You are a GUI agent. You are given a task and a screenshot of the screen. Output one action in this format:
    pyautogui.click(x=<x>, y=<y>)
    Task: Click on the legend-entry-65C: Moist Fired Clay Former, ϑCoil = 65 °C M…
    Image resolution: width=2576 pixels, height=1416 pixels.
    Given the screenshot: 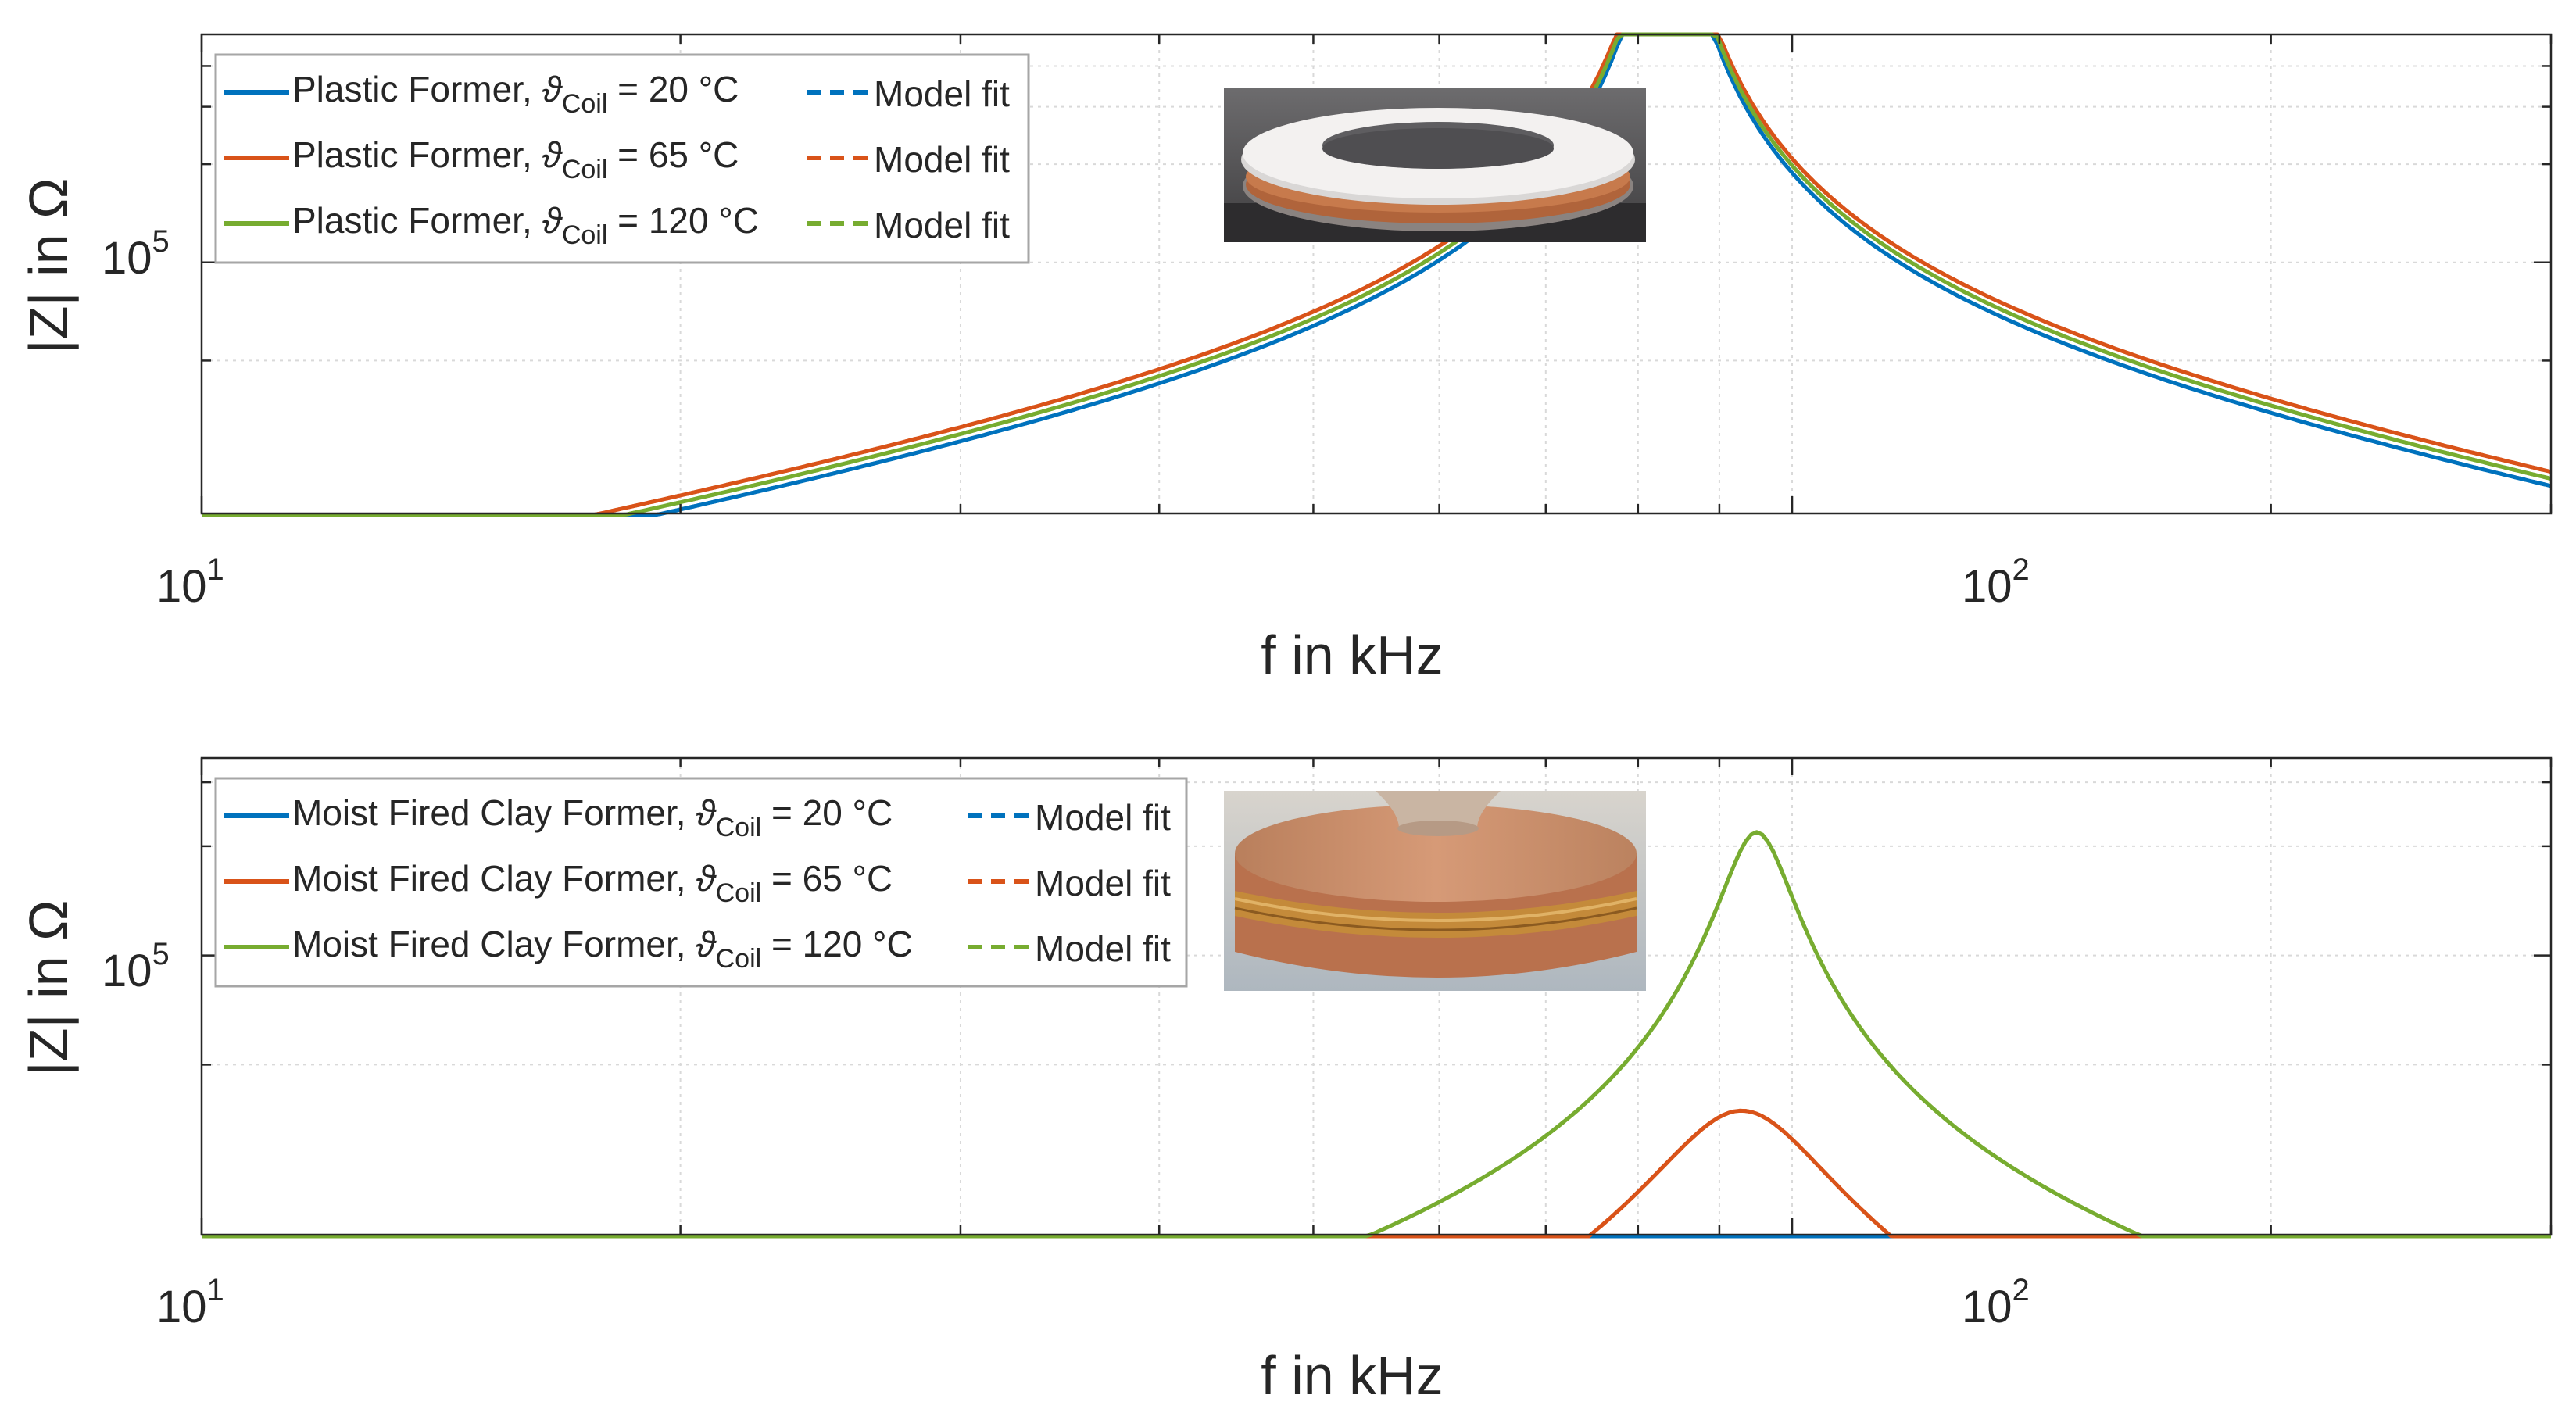 What is the action you would take?
    pyautogui.click(x=697, y=883)
    